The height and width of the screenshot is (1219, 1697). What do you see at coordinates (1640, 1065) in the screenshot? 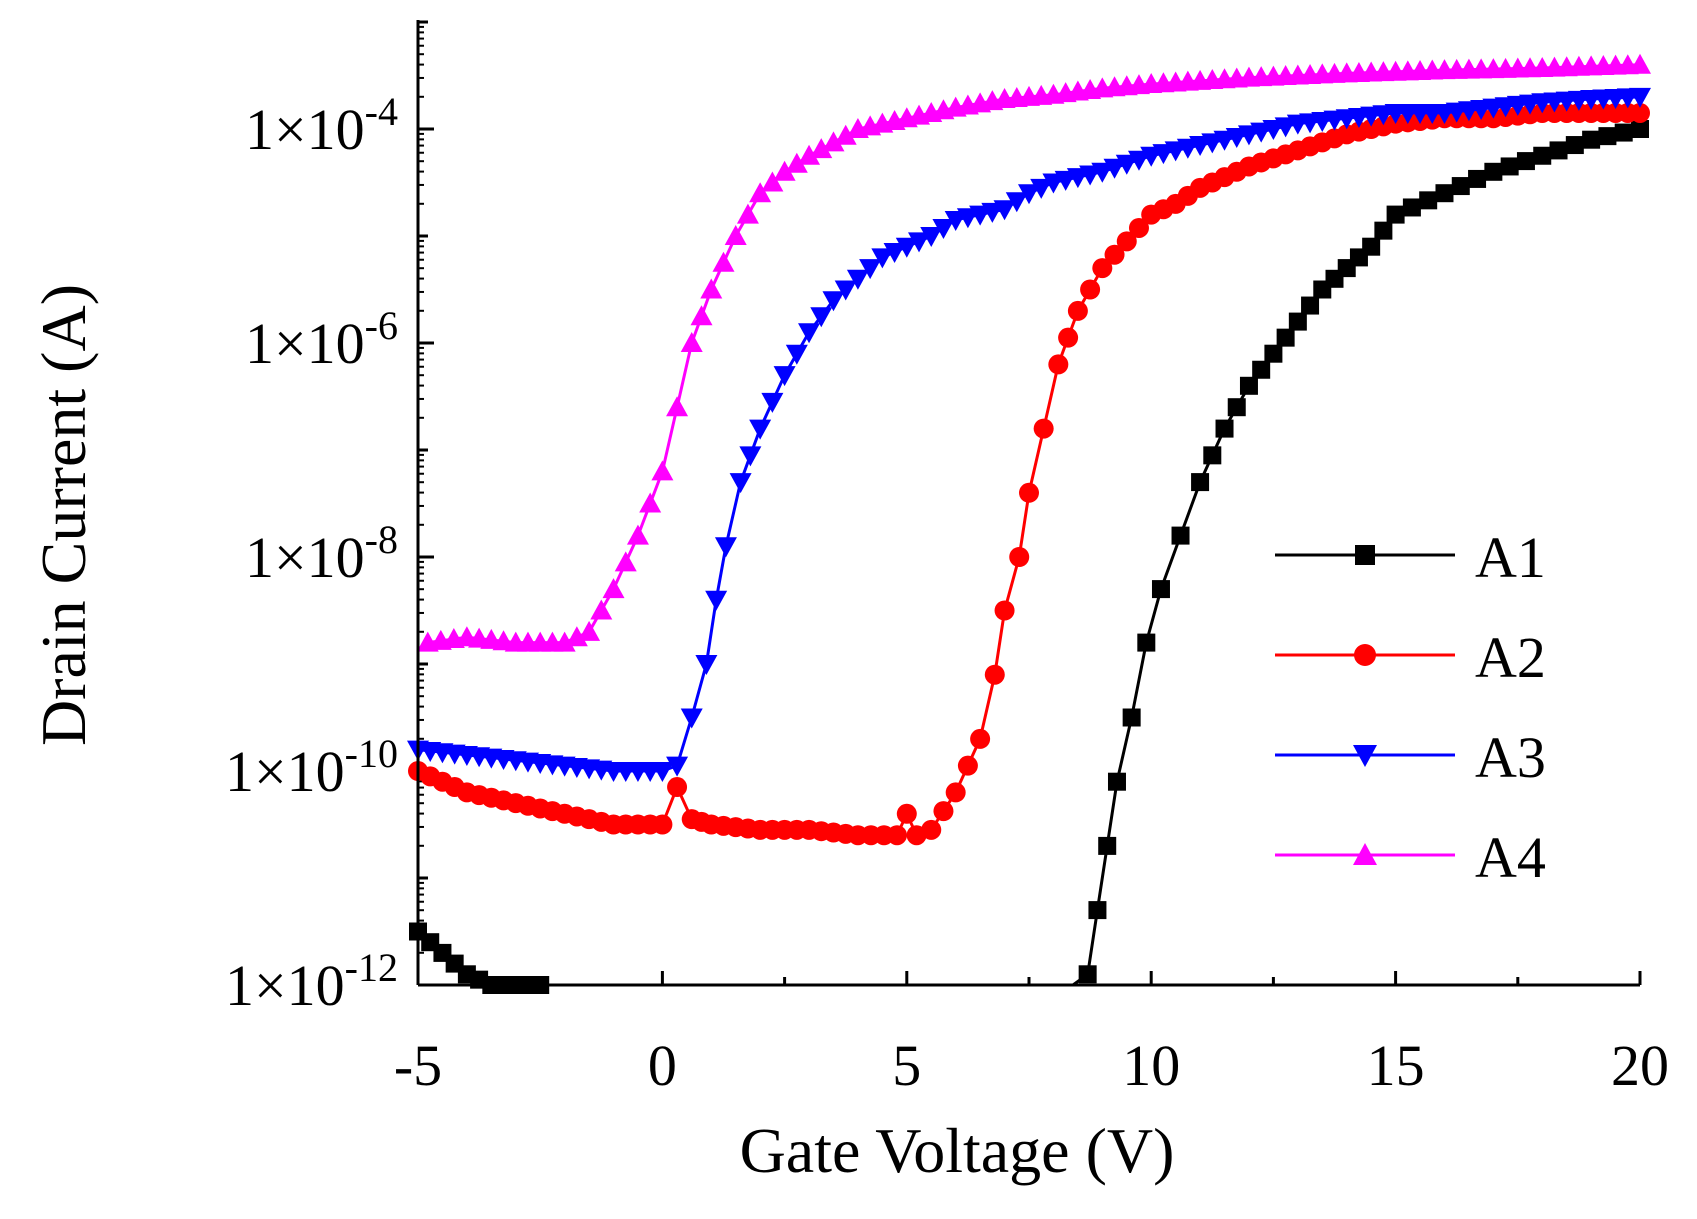
I see `x-tick-label: 20` at bounding box center [1640, 1065].